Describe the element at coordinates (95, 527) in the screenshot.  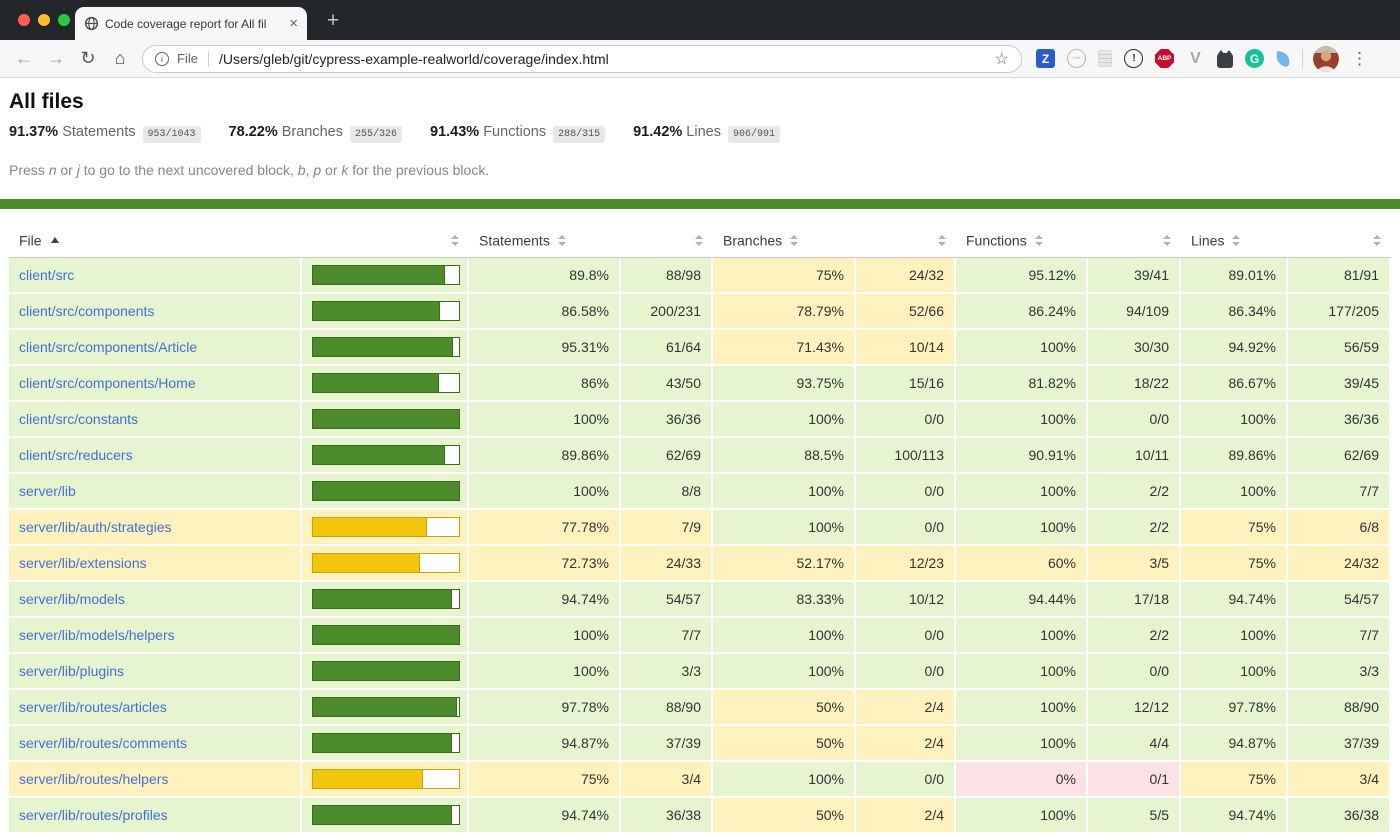
I see `file-link: server/lib/auth/strategies` at that location.